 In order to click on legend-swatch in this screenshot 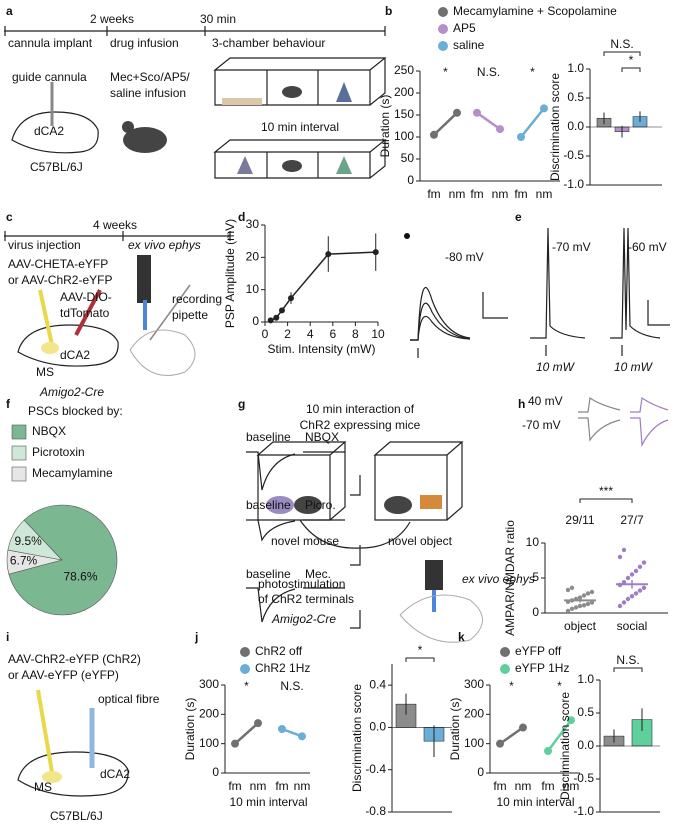, I will do `click(19, 432)`.